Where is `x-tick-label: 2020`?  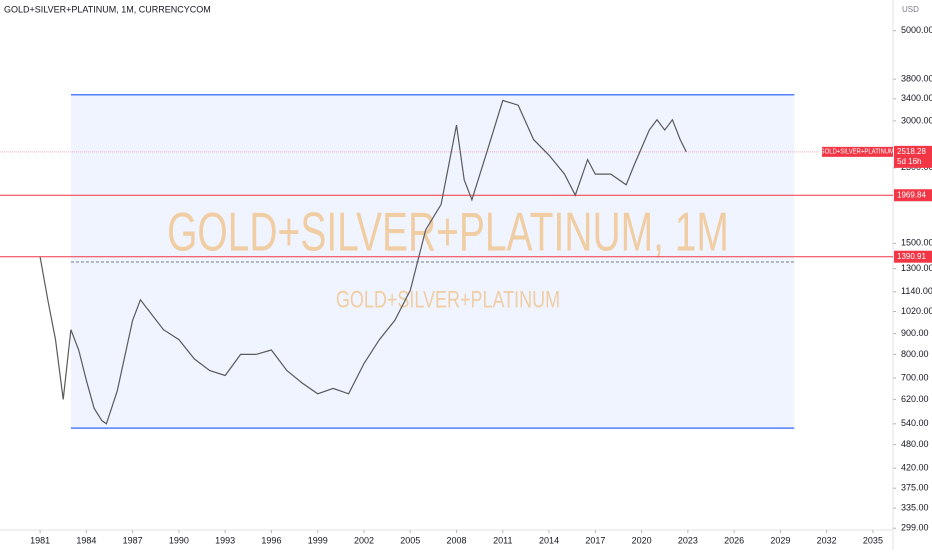
x-tick-label: 2020 is located at coordinates (642, 540).